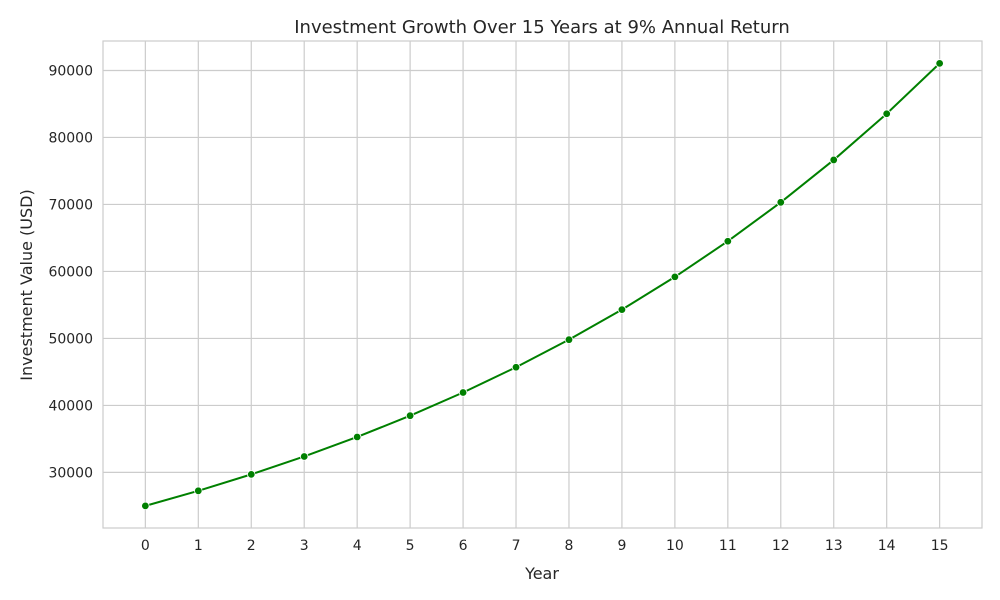 The image size is (1000, 600). I want to click on y-tick-label: 90000, so click(70, 71).